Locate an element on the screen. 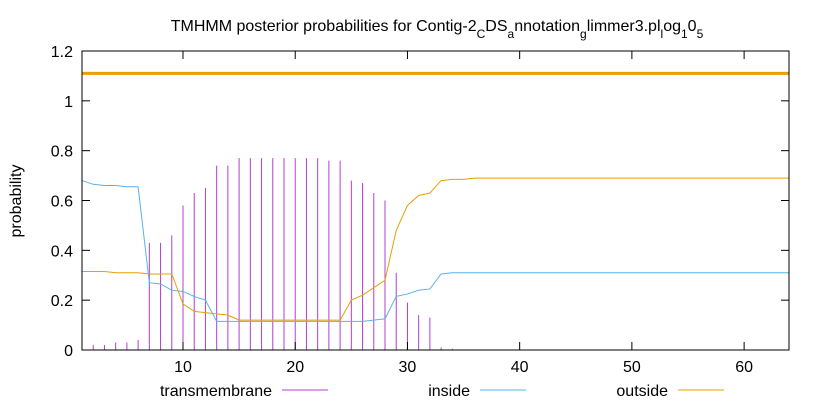 This screenshot has width=821, height=402. chart-title-part: l is located at coordinates (662, 34).